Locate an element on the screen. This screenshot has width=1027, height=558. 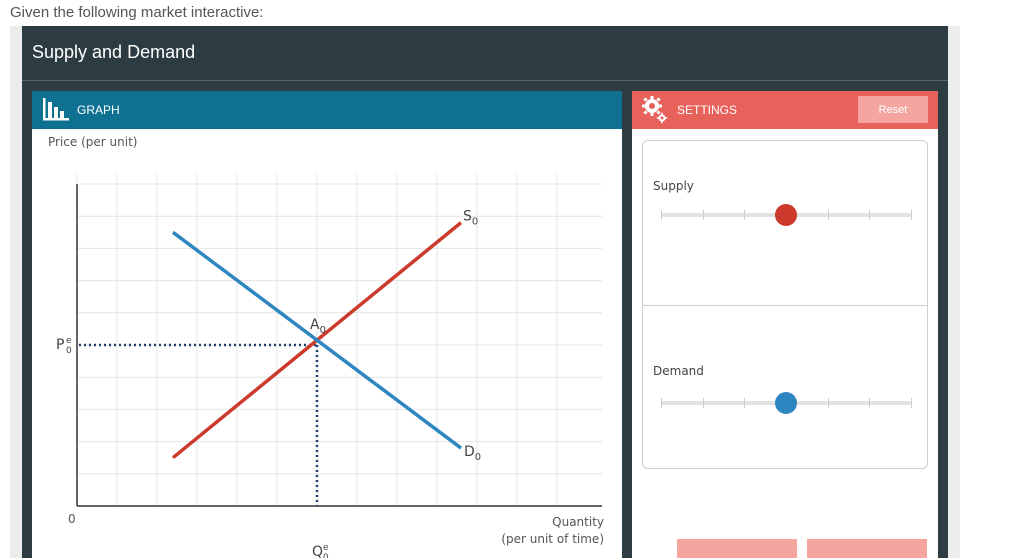
demand-label-sub: 0 is located at coordinates (478, 457).